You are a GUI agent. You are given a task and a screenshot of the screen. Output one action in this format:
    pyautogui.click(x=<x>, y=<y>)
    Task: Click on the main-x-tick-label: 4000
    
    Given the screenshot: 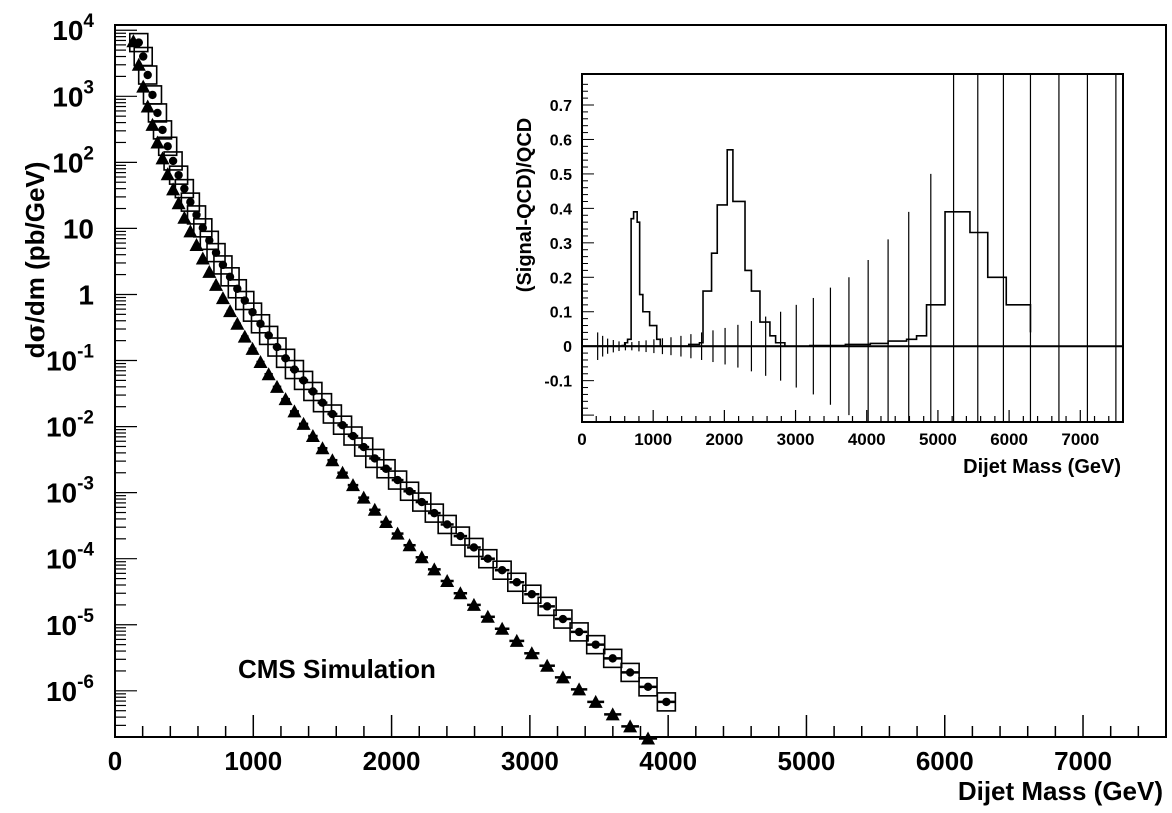 What is the action you would take?
    pyautogui.click(x=668, y=761)
    